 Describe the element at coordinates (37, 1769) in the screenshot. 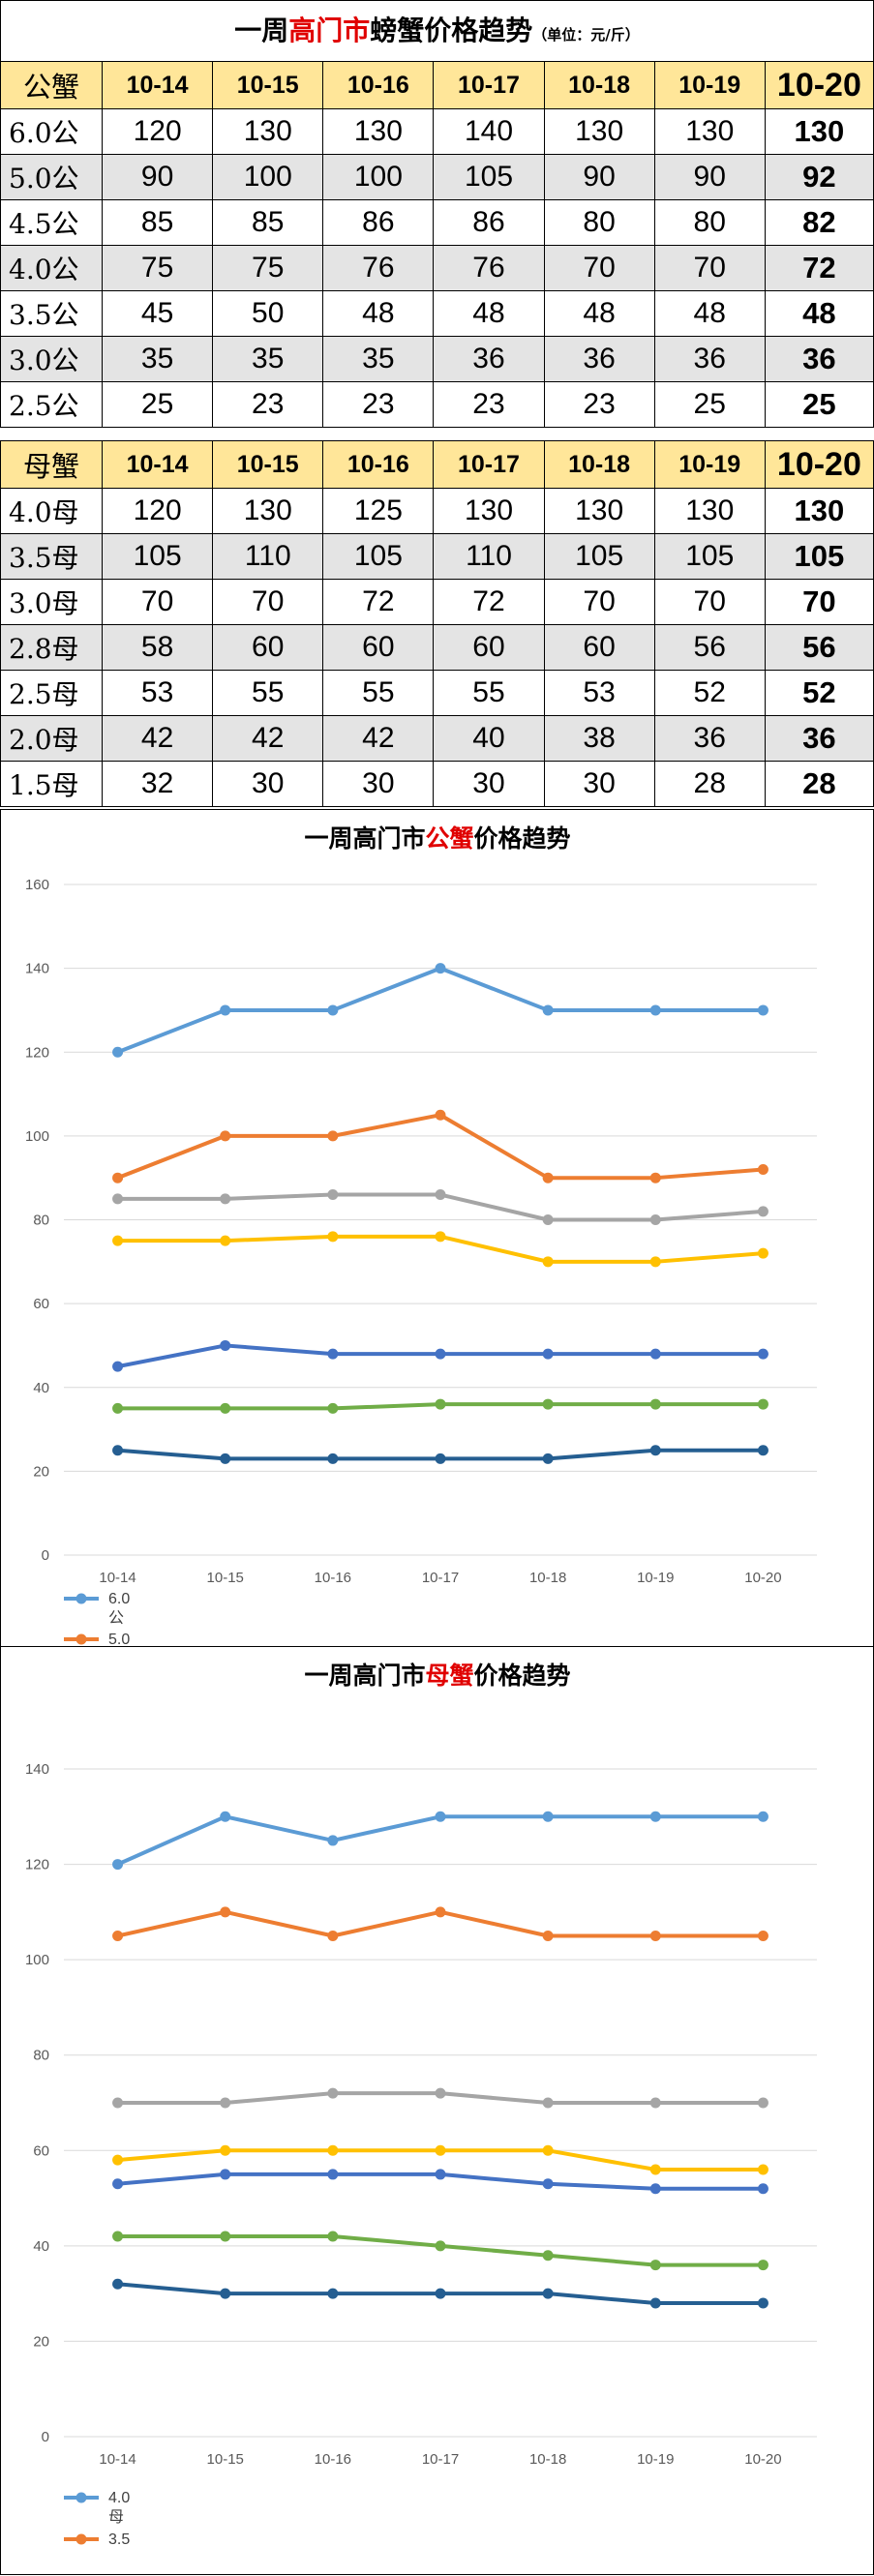

I see `y-tick-label: 140` at that location.